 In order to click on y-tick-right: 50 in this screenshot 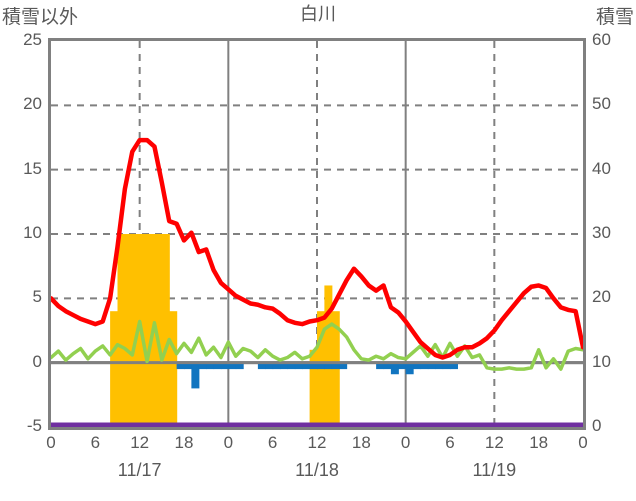, I will do `click(601, 104)`.